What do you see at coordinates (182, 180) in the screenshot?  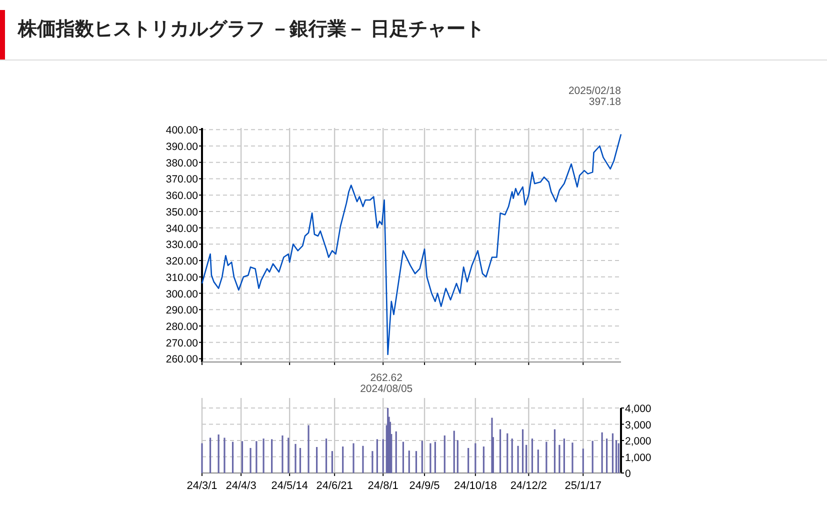 I see `y-tick-label: 370.00` at bounding box center [182, 180].